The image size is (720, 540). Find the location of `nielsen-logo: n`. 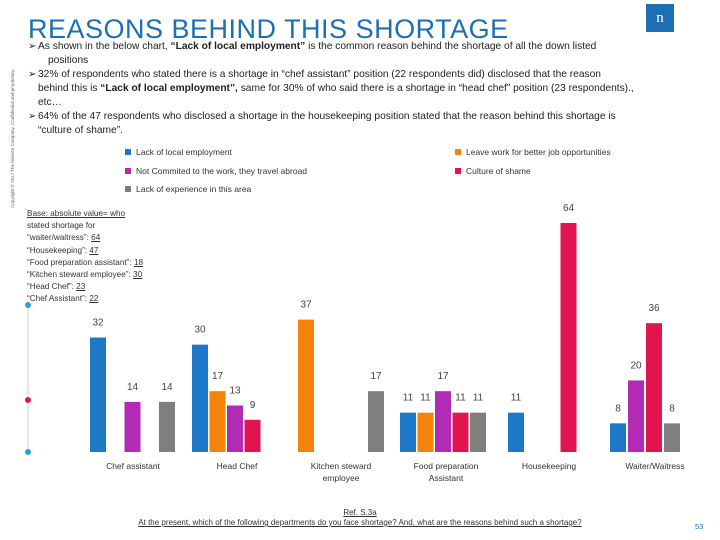

nielsen-logo: n is located at coordinates (660, 18).